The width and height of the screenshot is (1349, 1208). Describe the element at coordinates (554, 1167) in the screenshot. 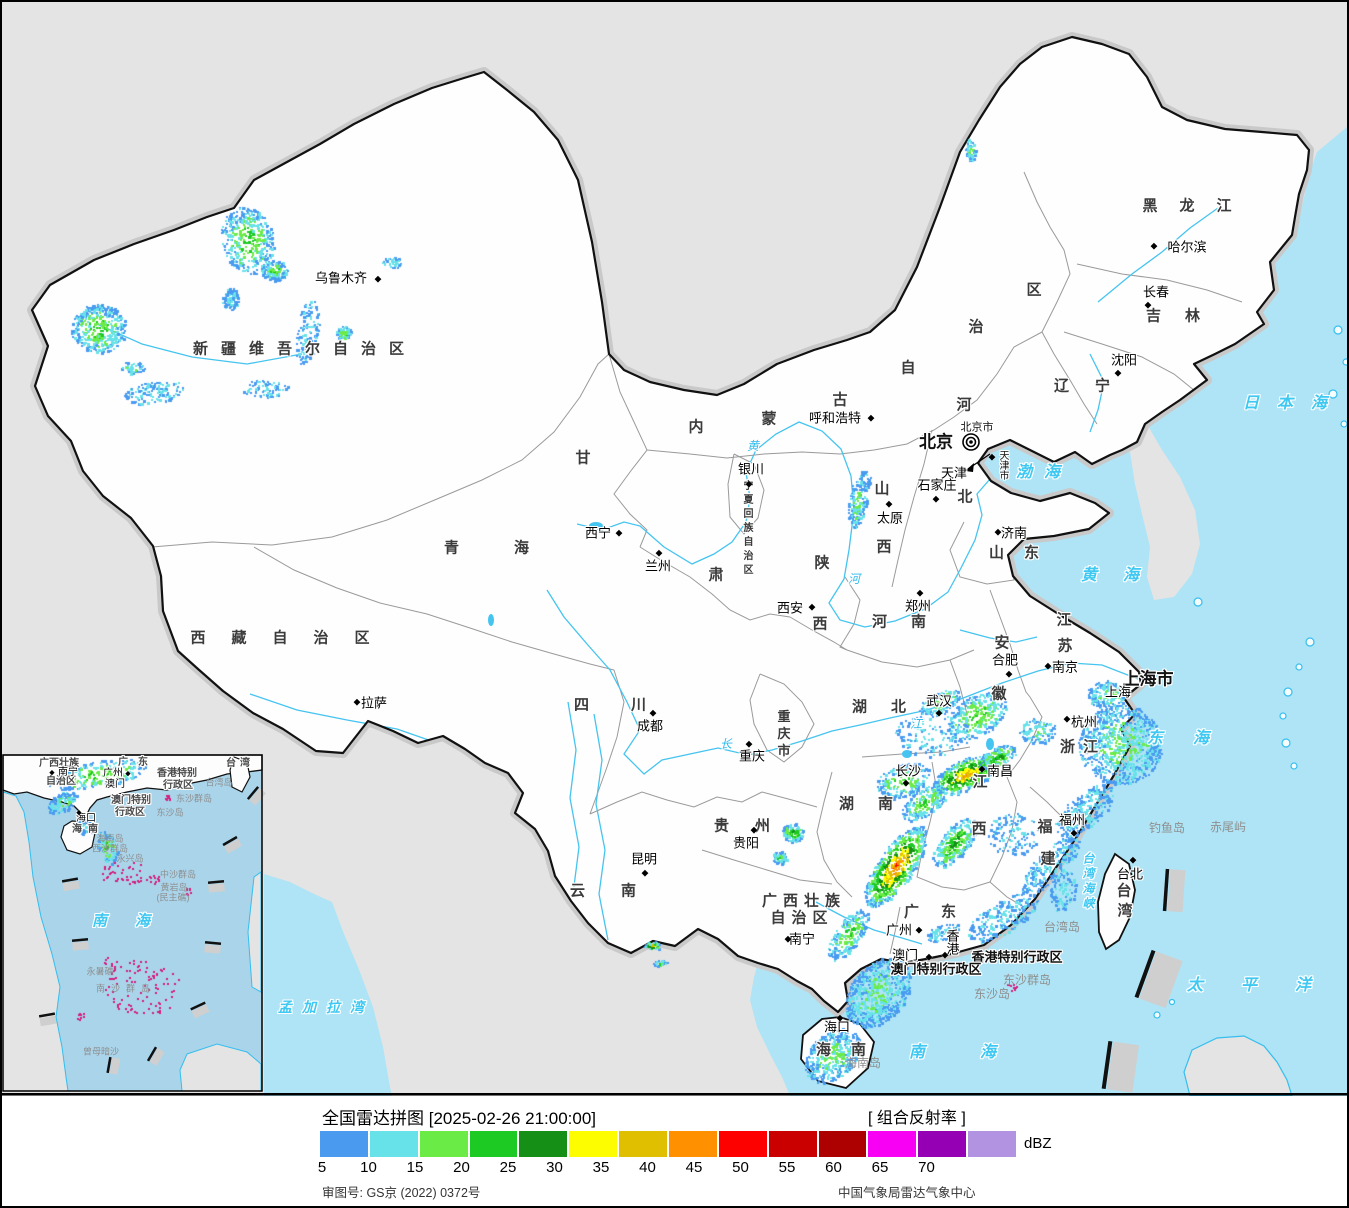

I see `colorbar-tick-label: 30` at that location.